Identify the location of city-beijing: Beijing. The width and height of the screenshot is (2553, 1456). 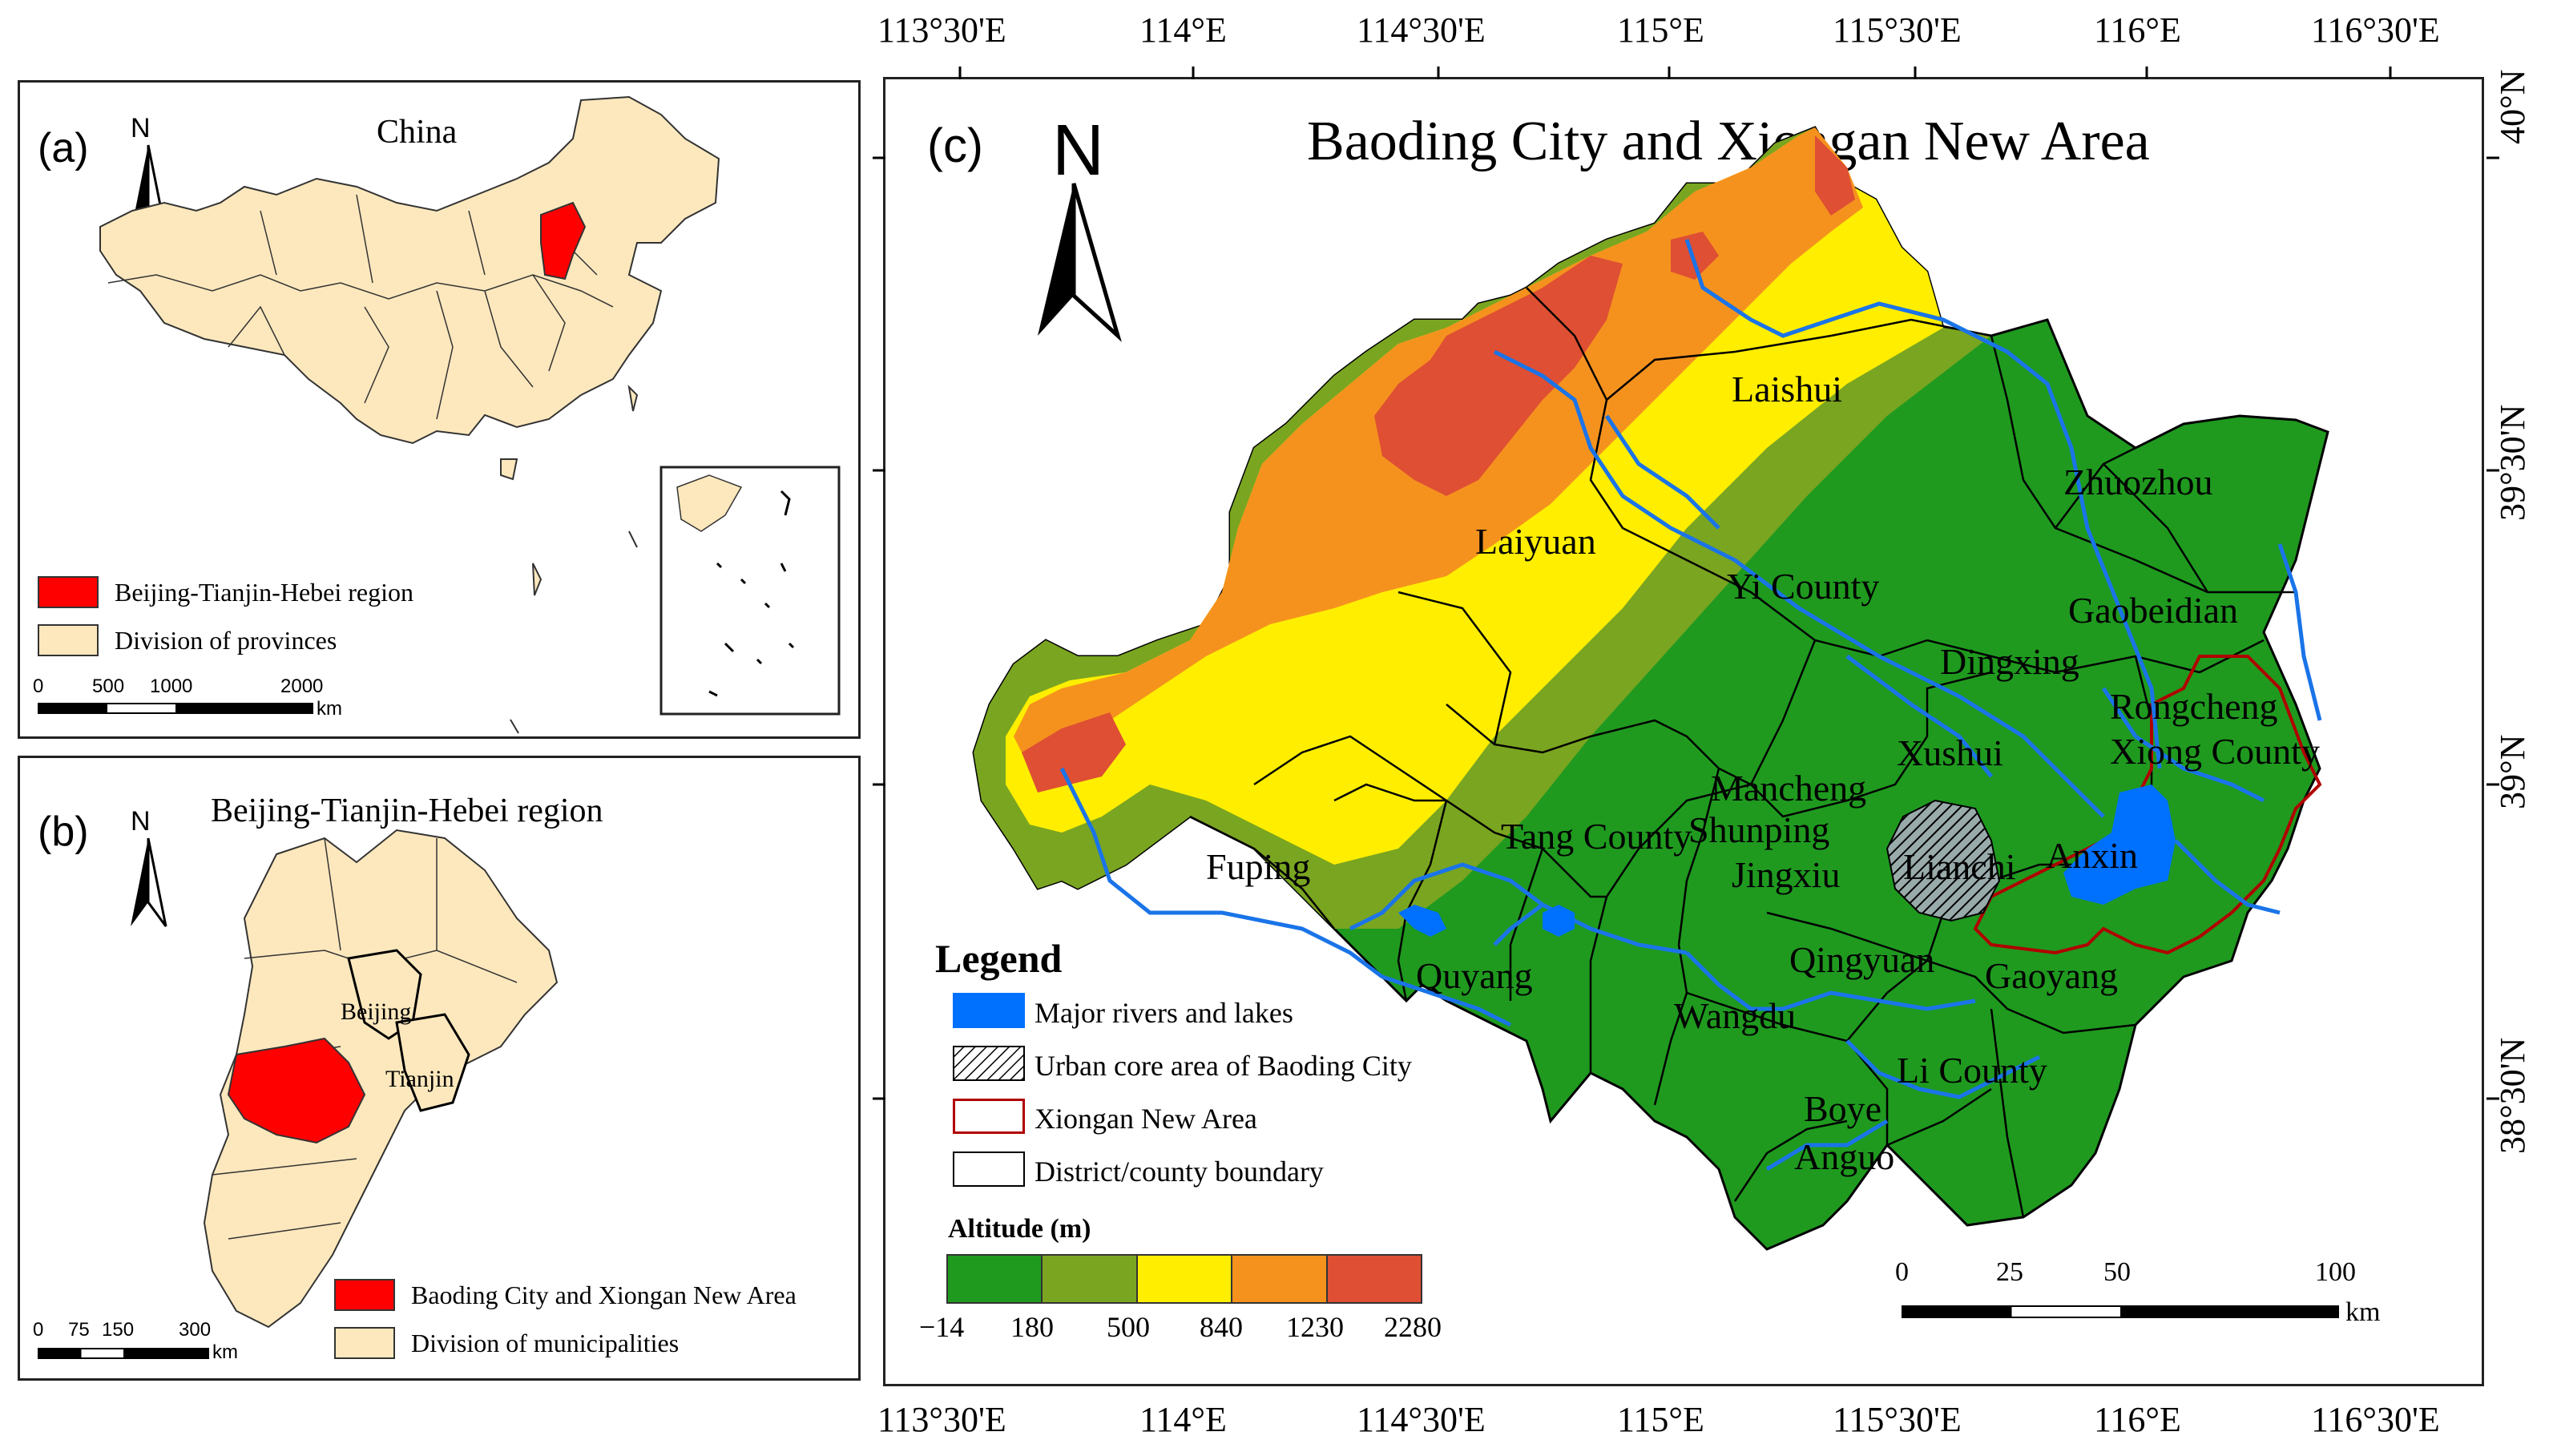
(376, 1012).